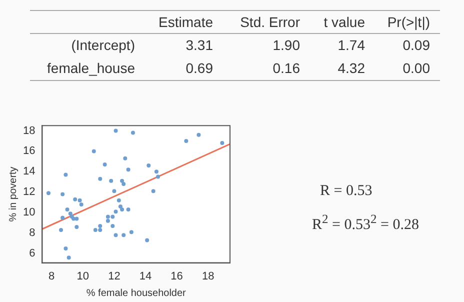 This screenshot has height=302, width=464. I want to click on y-tick-label: 18, so click(29, 130).